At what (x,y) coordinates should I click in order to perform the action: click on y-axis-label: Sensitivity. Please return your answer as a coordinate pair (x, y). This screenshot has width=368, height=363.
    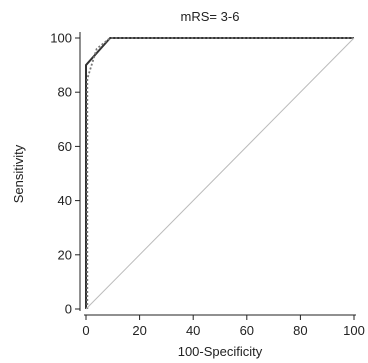
    Looking at the image, I should click on (18, 173).